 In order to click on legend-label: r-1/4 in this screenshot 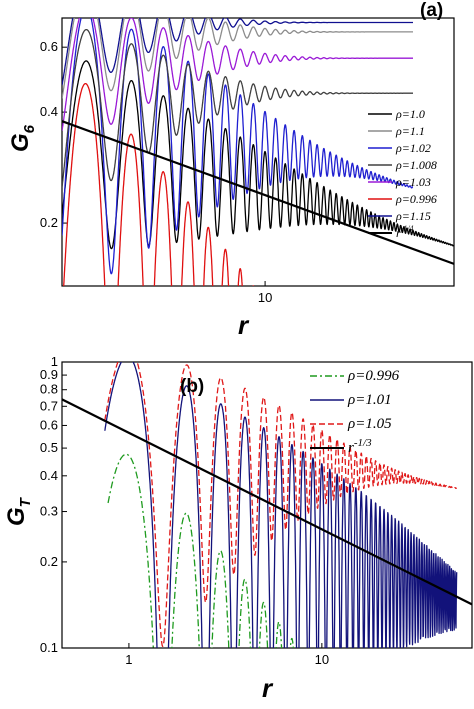, I will do `click(405, 232)`.